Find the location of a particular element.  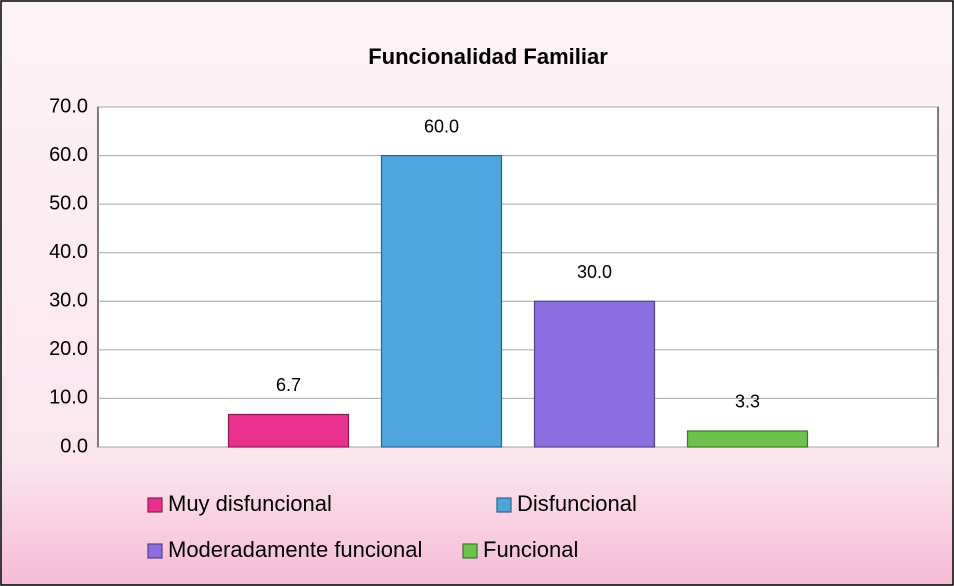

legend-label: Disfuncional is located at coordinates (577, 503).